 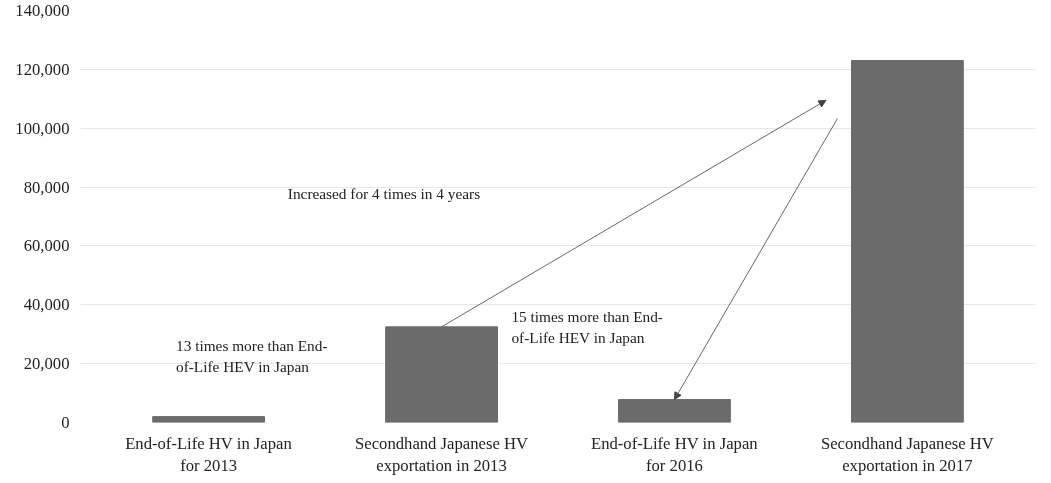 I want to click on y-tick-label: 120,000, so click(x=42, y=69).